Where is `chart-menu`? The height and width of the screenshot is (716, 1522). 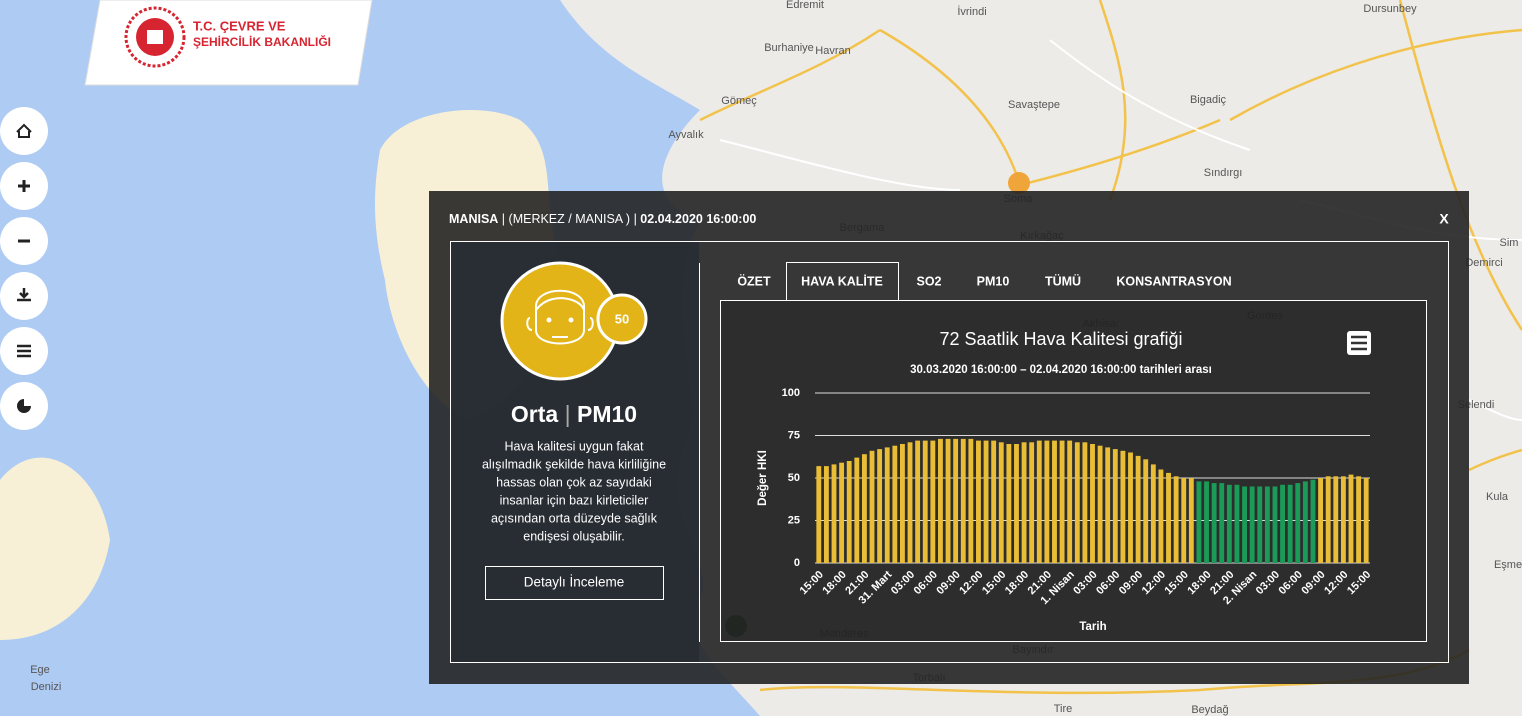 chart-menu is located at coordinates (1359, 343).